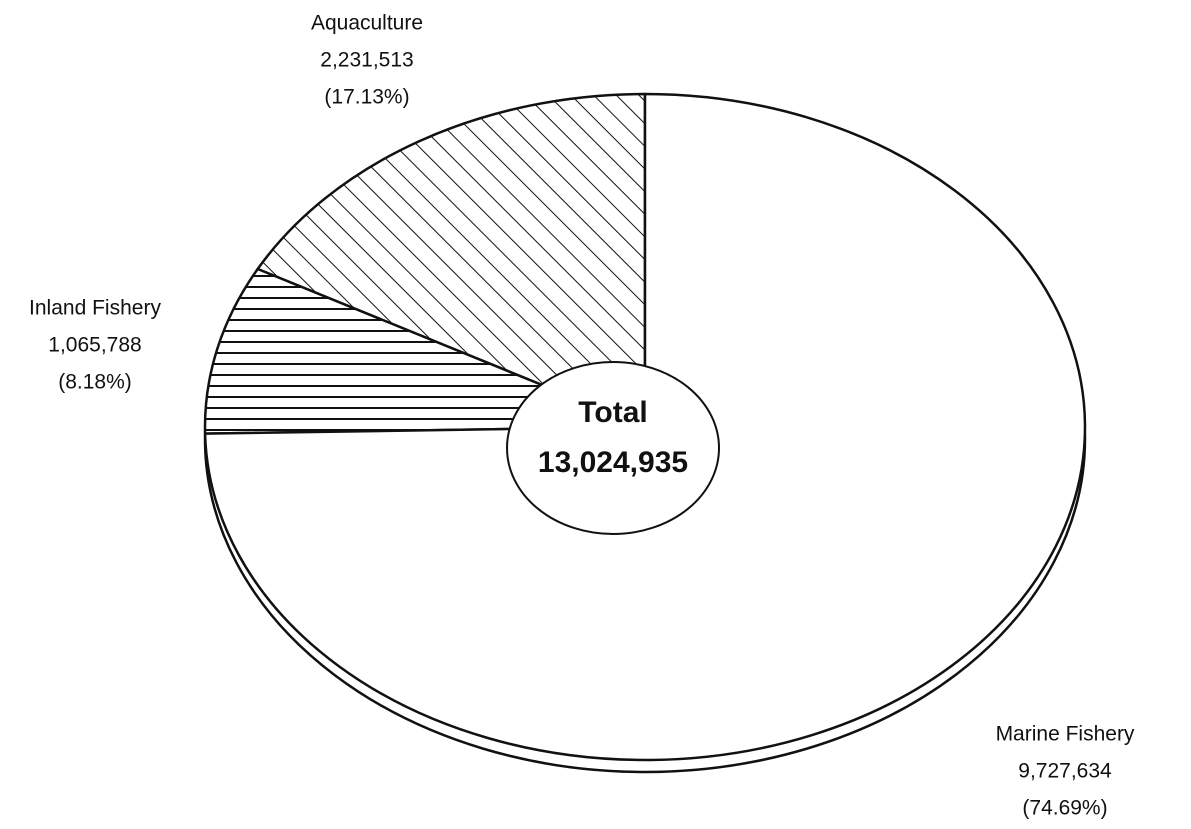 This screenshot has width=1191, height=829. I want to click on slice-name: Marine Fishery, so click(1065, 734).